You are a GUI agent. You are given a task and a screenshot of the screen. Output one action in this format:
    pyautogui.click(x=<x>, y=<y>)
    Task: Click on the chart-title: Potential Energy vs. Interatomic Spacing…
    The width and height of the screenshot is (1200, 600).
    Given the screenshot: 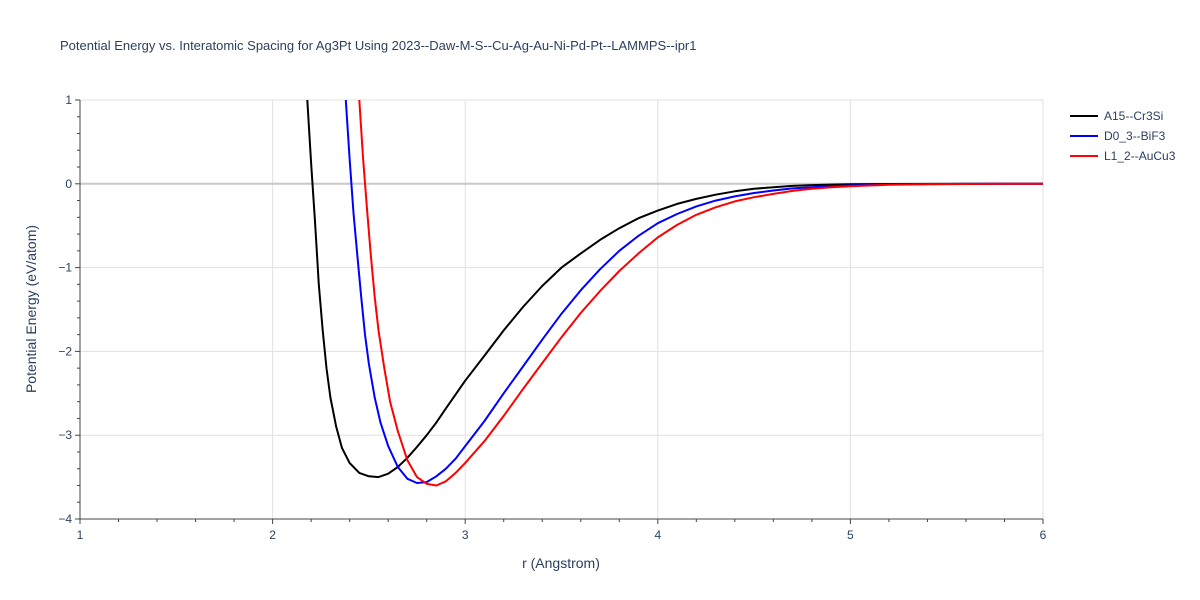 What is the action you would take?
    pyautogui.click(x=378, y=45)
    